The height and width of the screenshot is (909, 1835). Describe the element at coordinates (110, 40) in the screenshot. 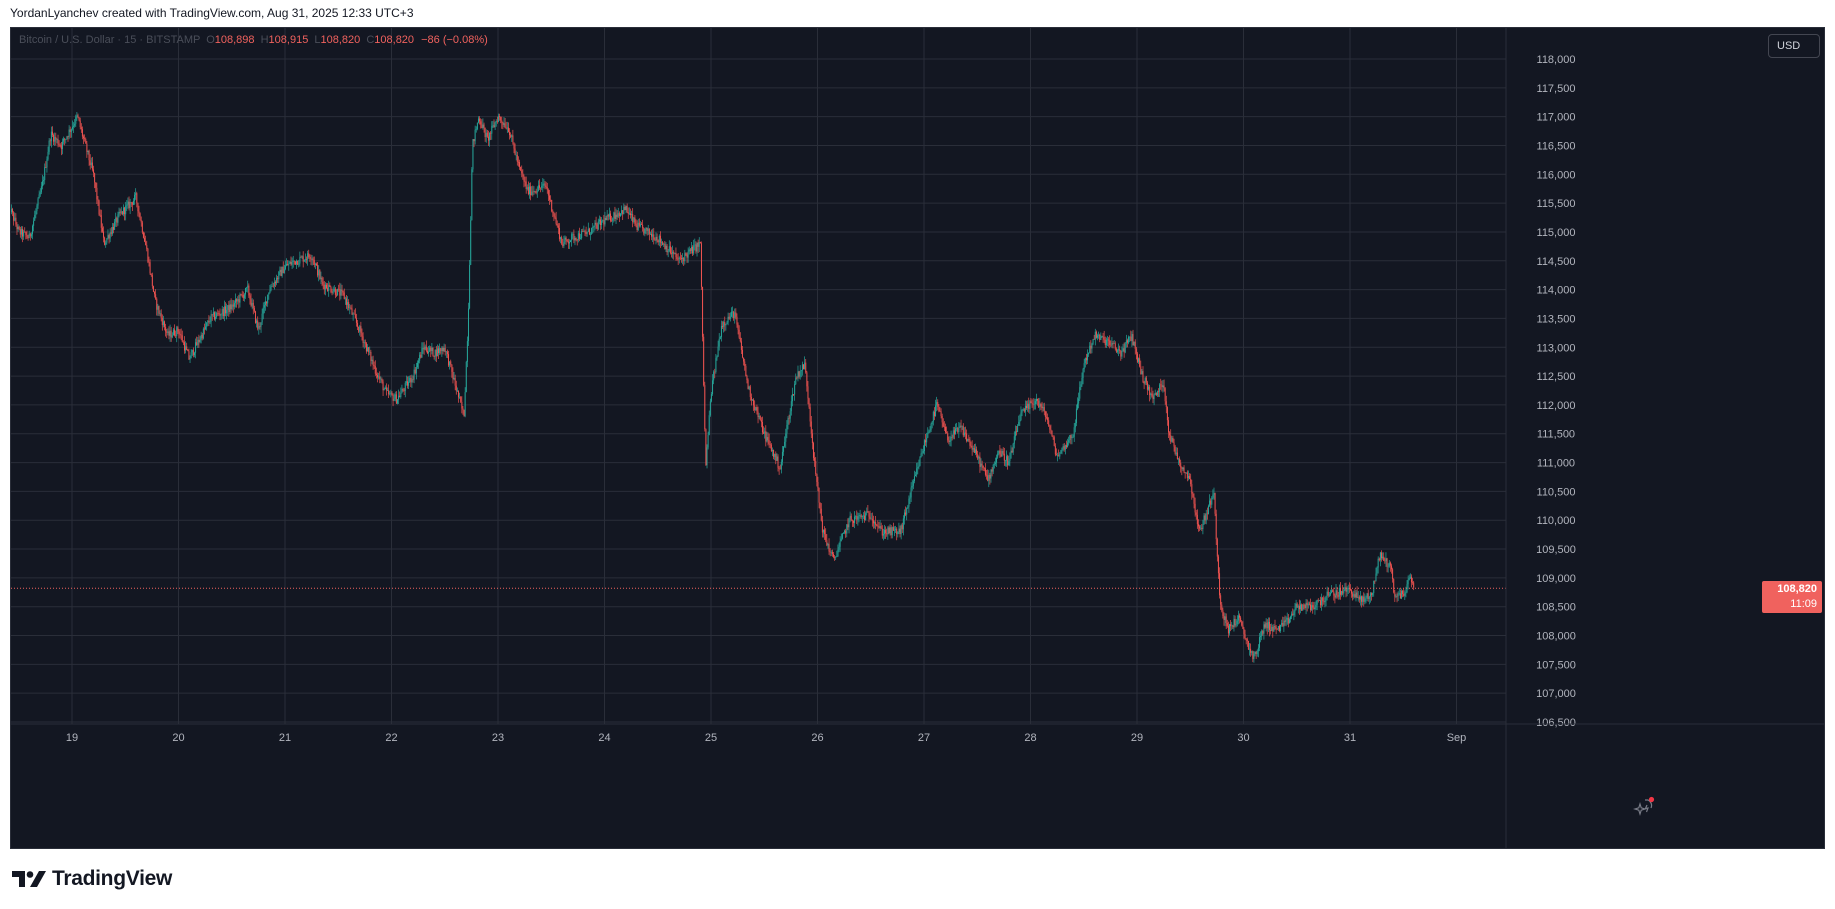

I see `symbol-description: Bitcoin / U.S. Dollar · 15 · BITSTAMP` at that location.